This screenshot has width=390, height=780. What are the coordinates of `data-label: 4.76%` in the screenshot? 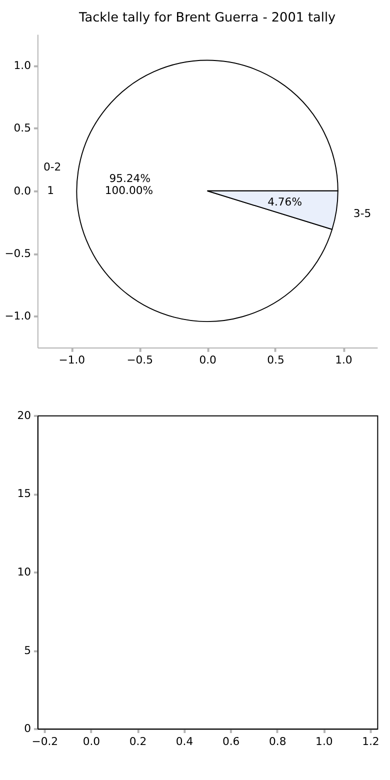 It's located at (285, 202).